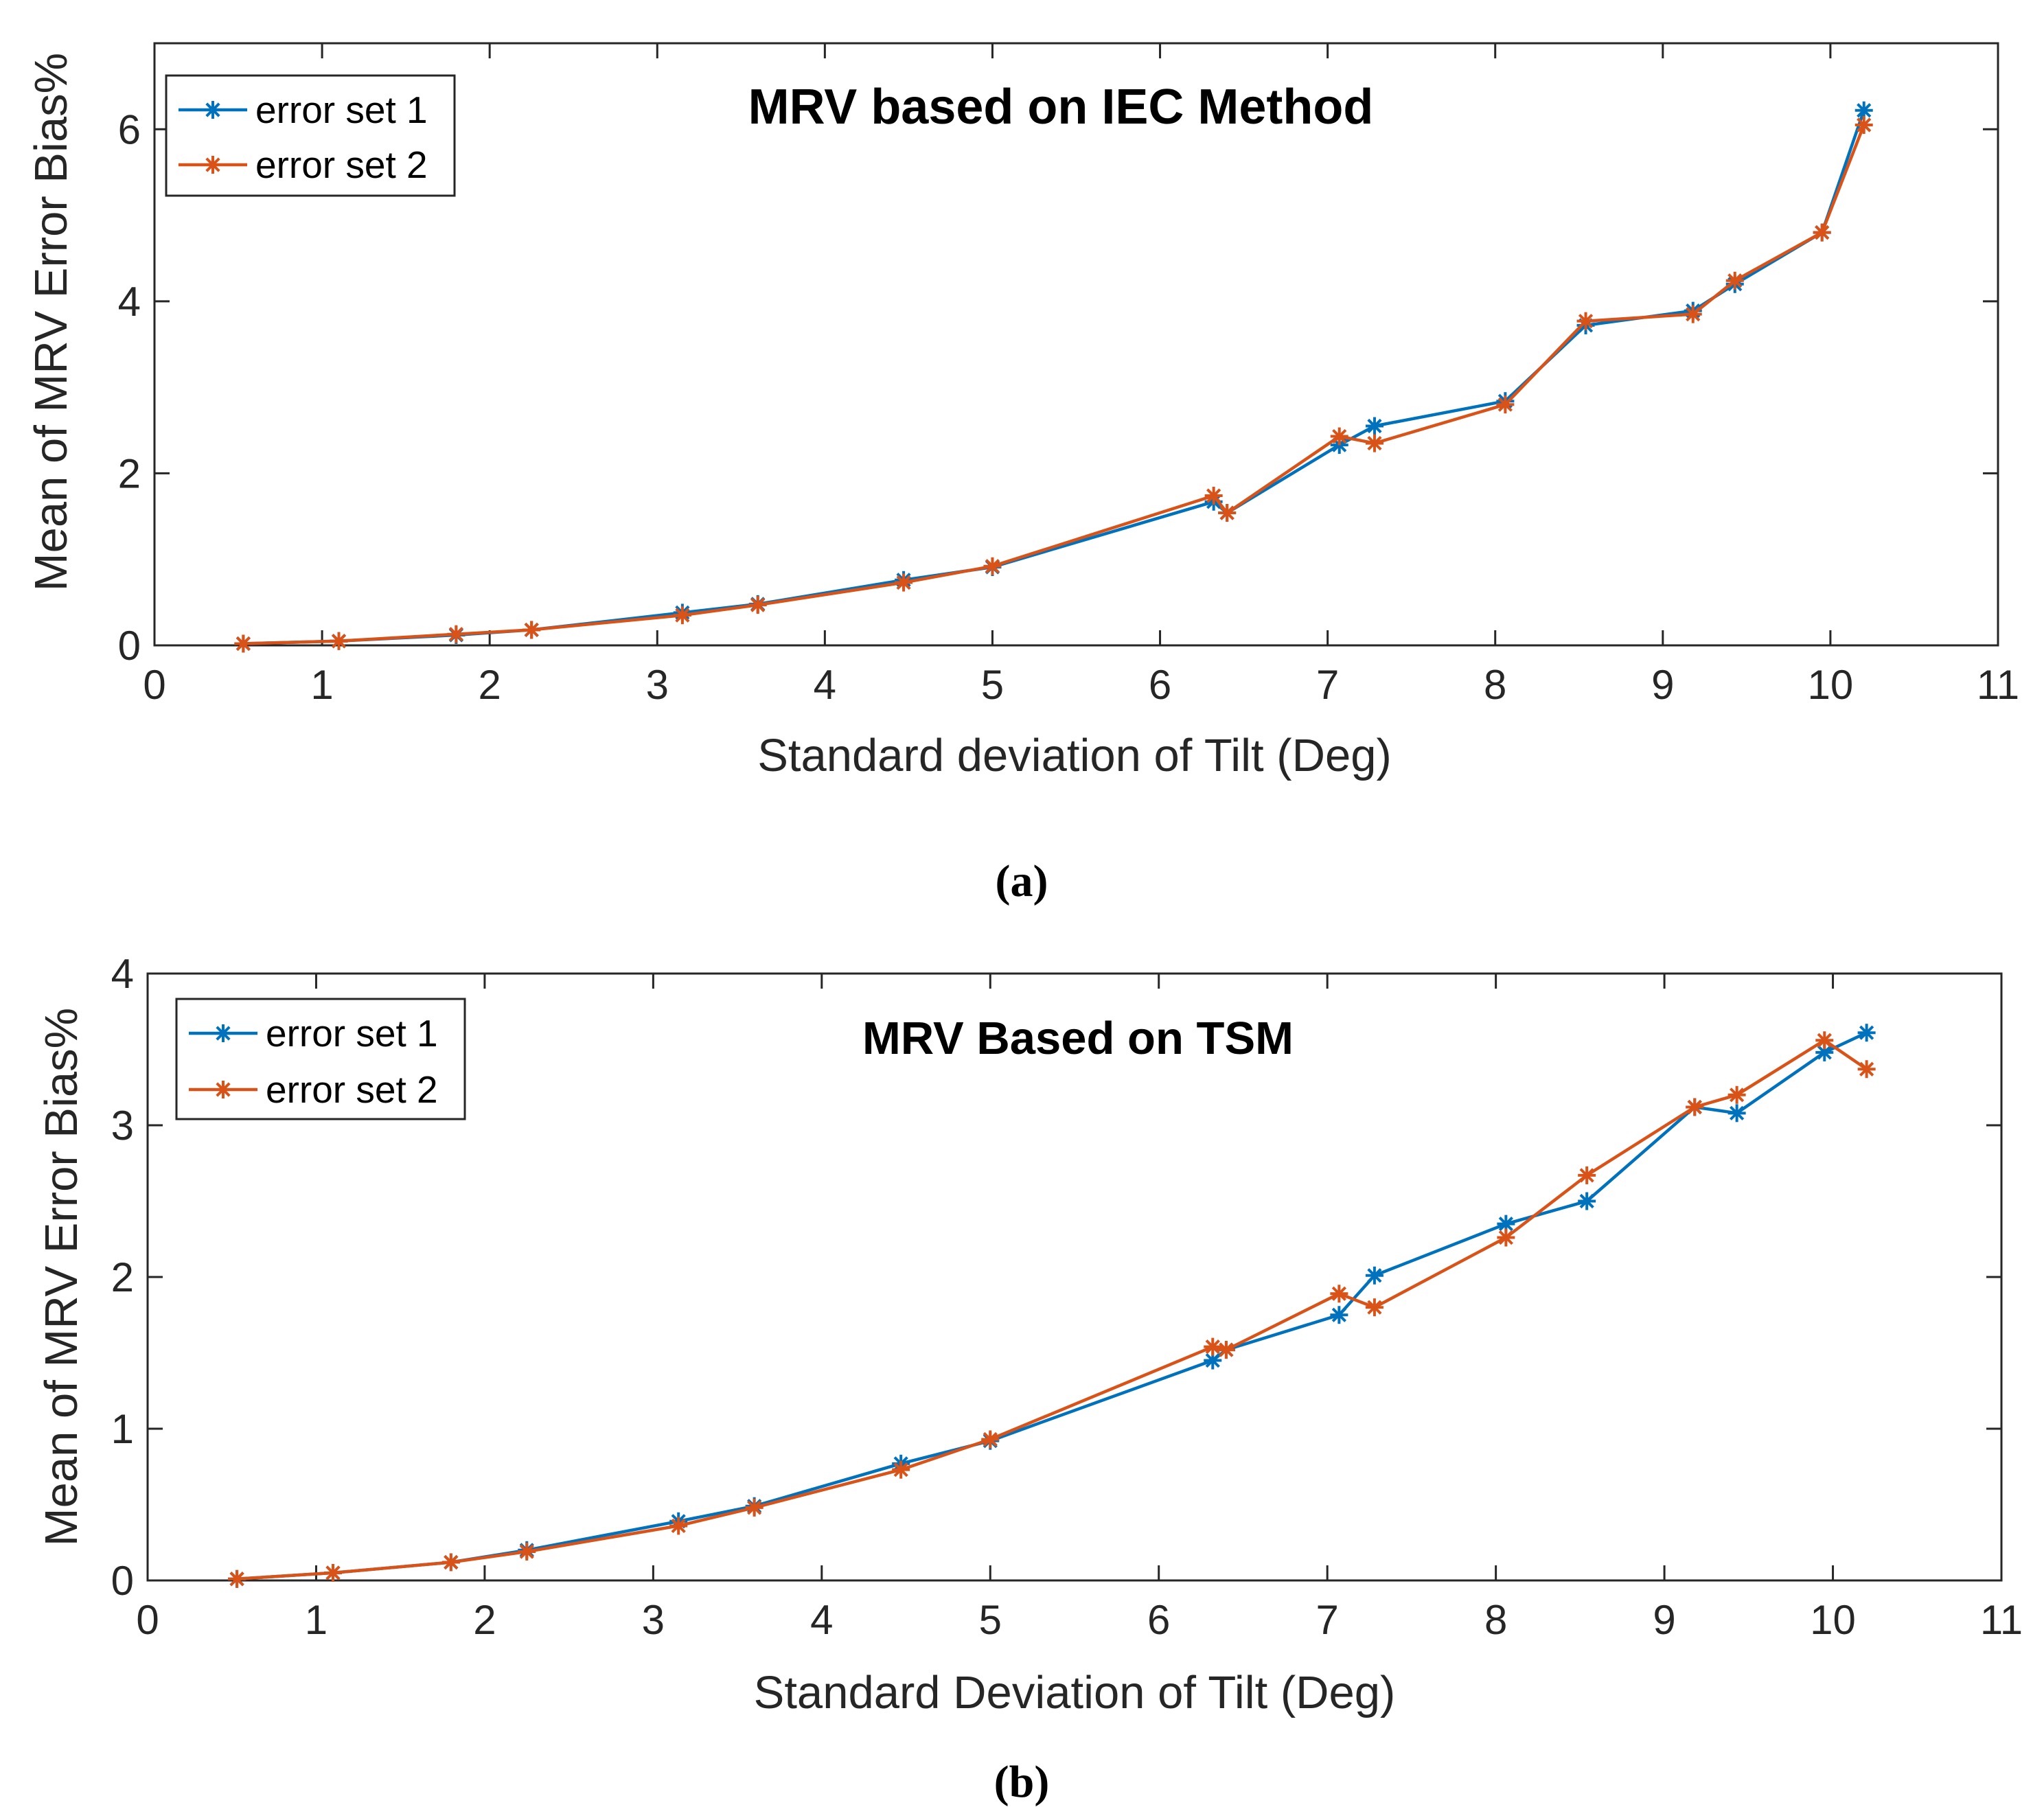 Image resolution: width=2044 pixels, height=1818 pixels. What do you see at coordinates (129, 129) in the screenshot?
I see `y-tick-label: 6` at bounding box center [129, 129].